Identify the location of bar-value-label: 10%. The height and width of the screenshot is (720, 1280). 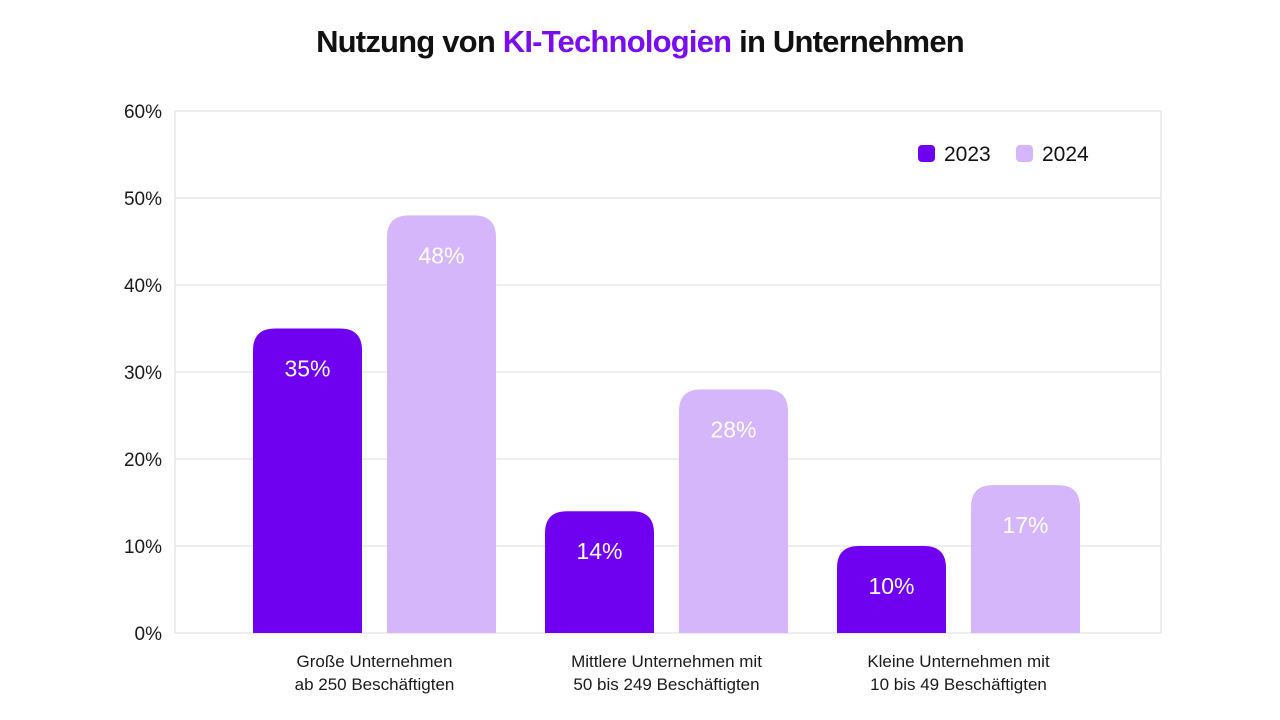
(891, 586).